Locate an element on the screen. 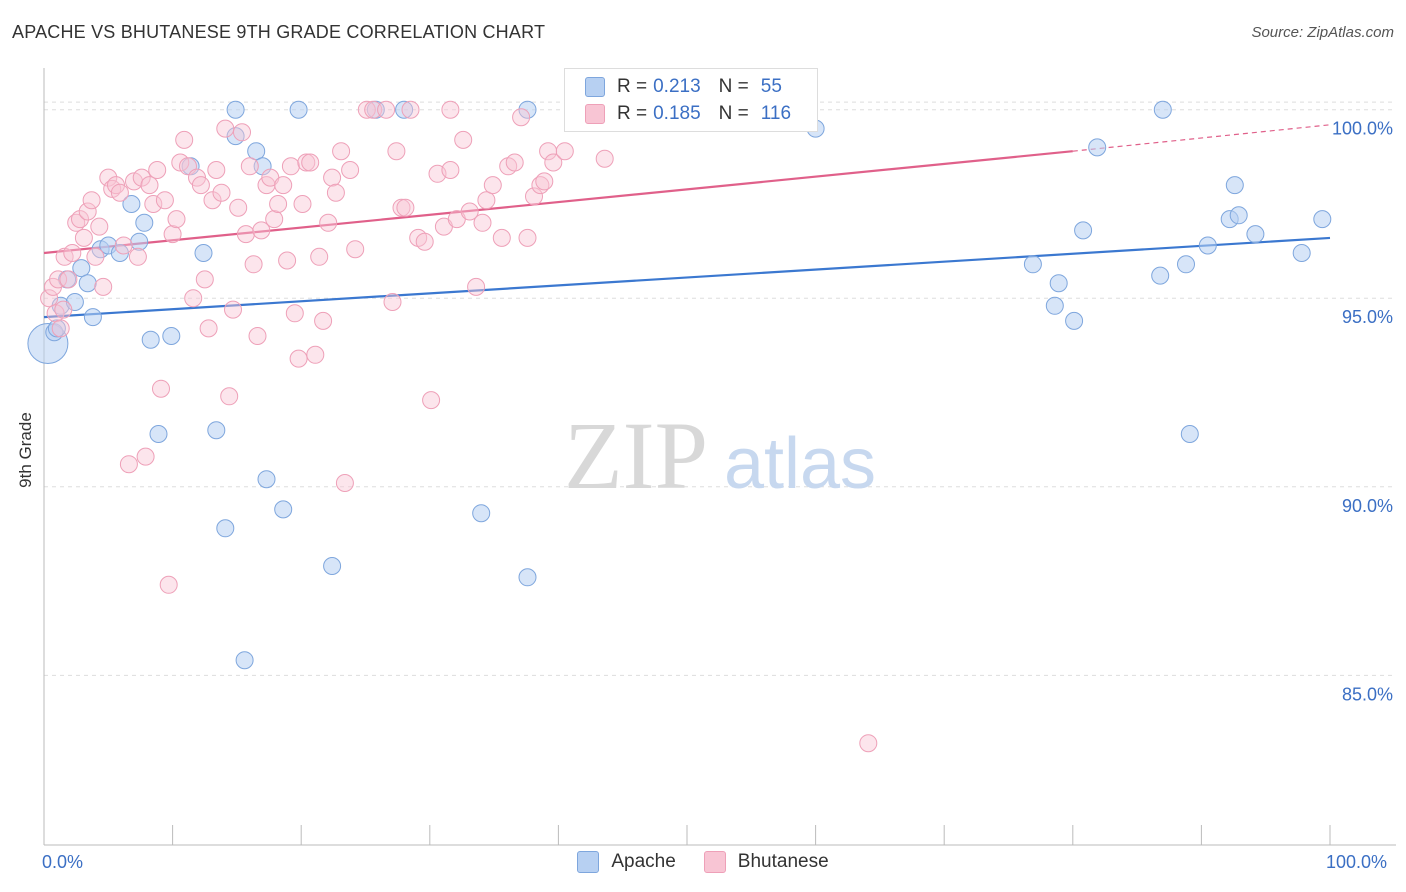  stats-row-bhutanese: R = 0.185 N = 116 is located at coordinates (688, 114).